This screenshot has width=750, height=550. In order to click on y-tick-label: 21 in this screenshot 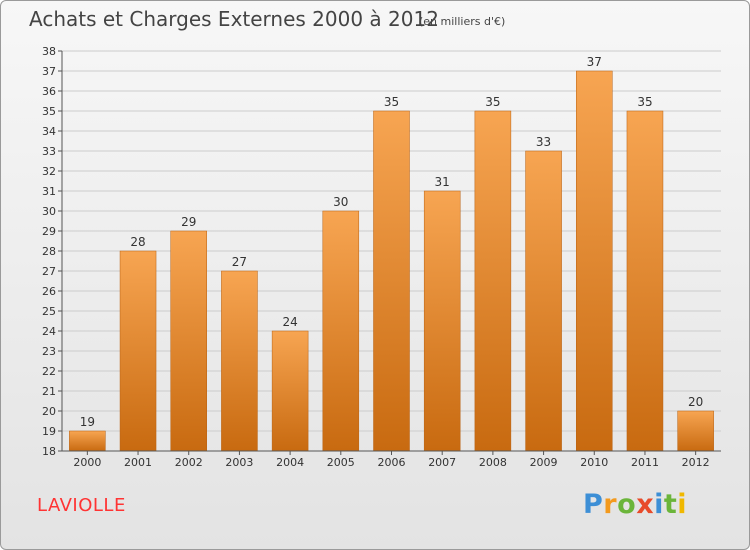, I will do `click(49, 391)`.